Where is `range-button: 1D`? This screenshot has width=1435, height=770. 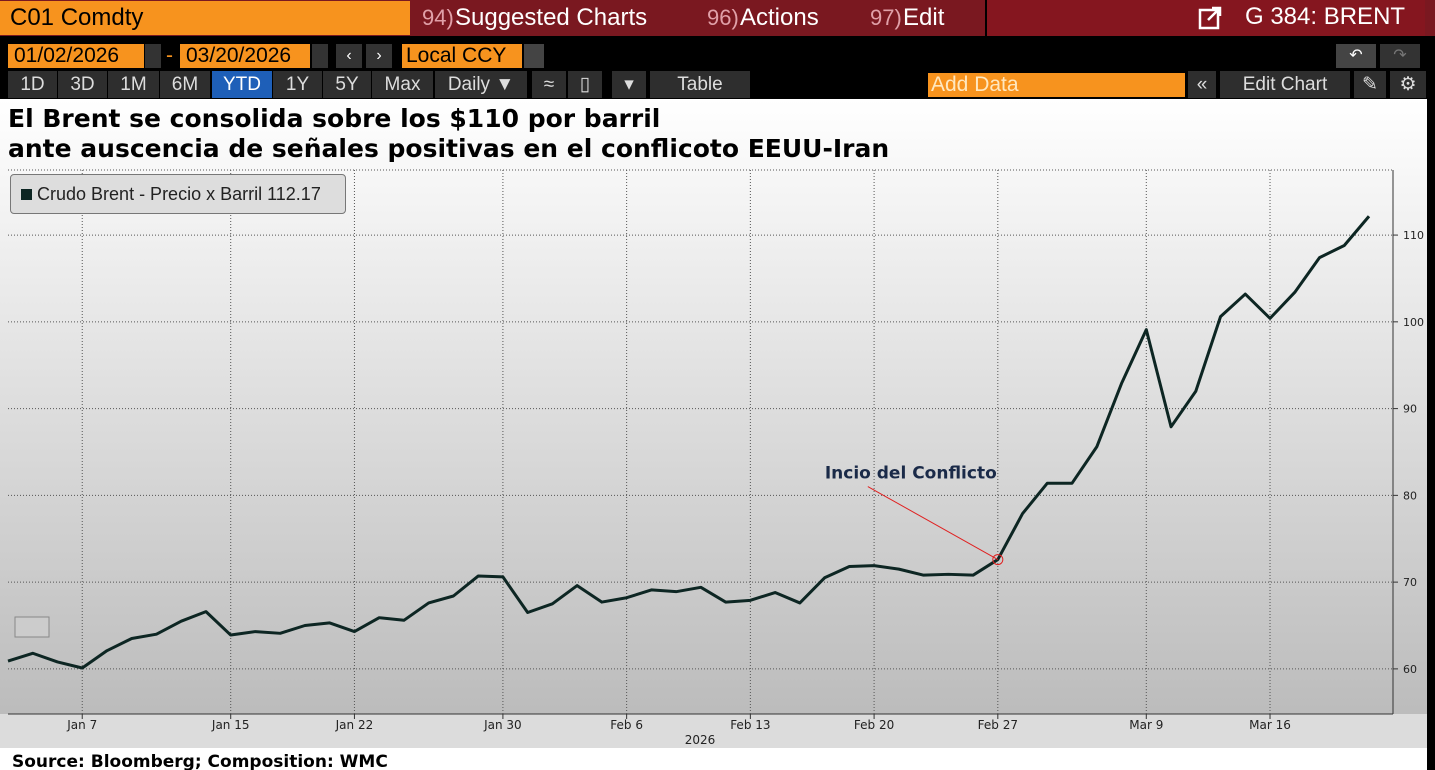 range-button: 1D is located at coordinates (32, 84).